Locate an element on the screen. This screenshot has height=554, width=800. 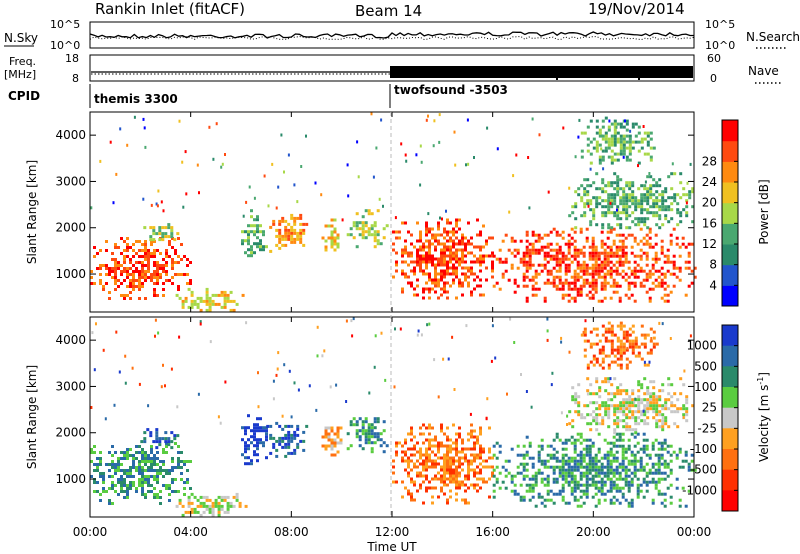
freq-left-tick-top: 18 is located at coordinates (72, 58).